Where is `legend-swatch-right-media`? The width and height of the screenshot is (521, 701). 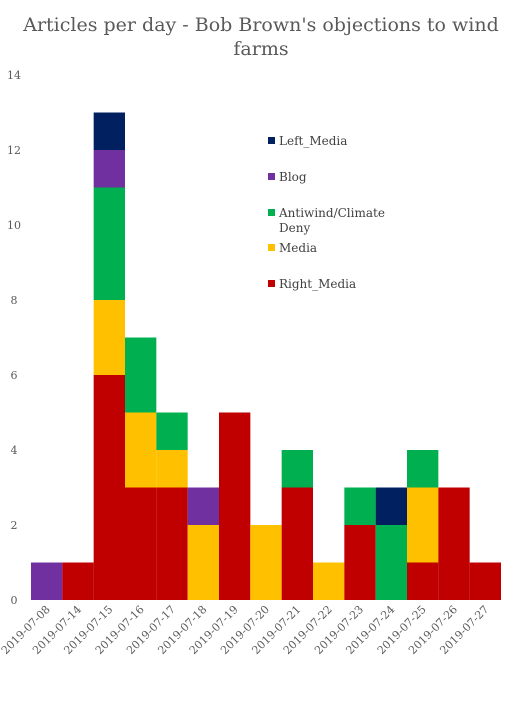
legend-swatch-right-media is located at coordinates (271, 283).